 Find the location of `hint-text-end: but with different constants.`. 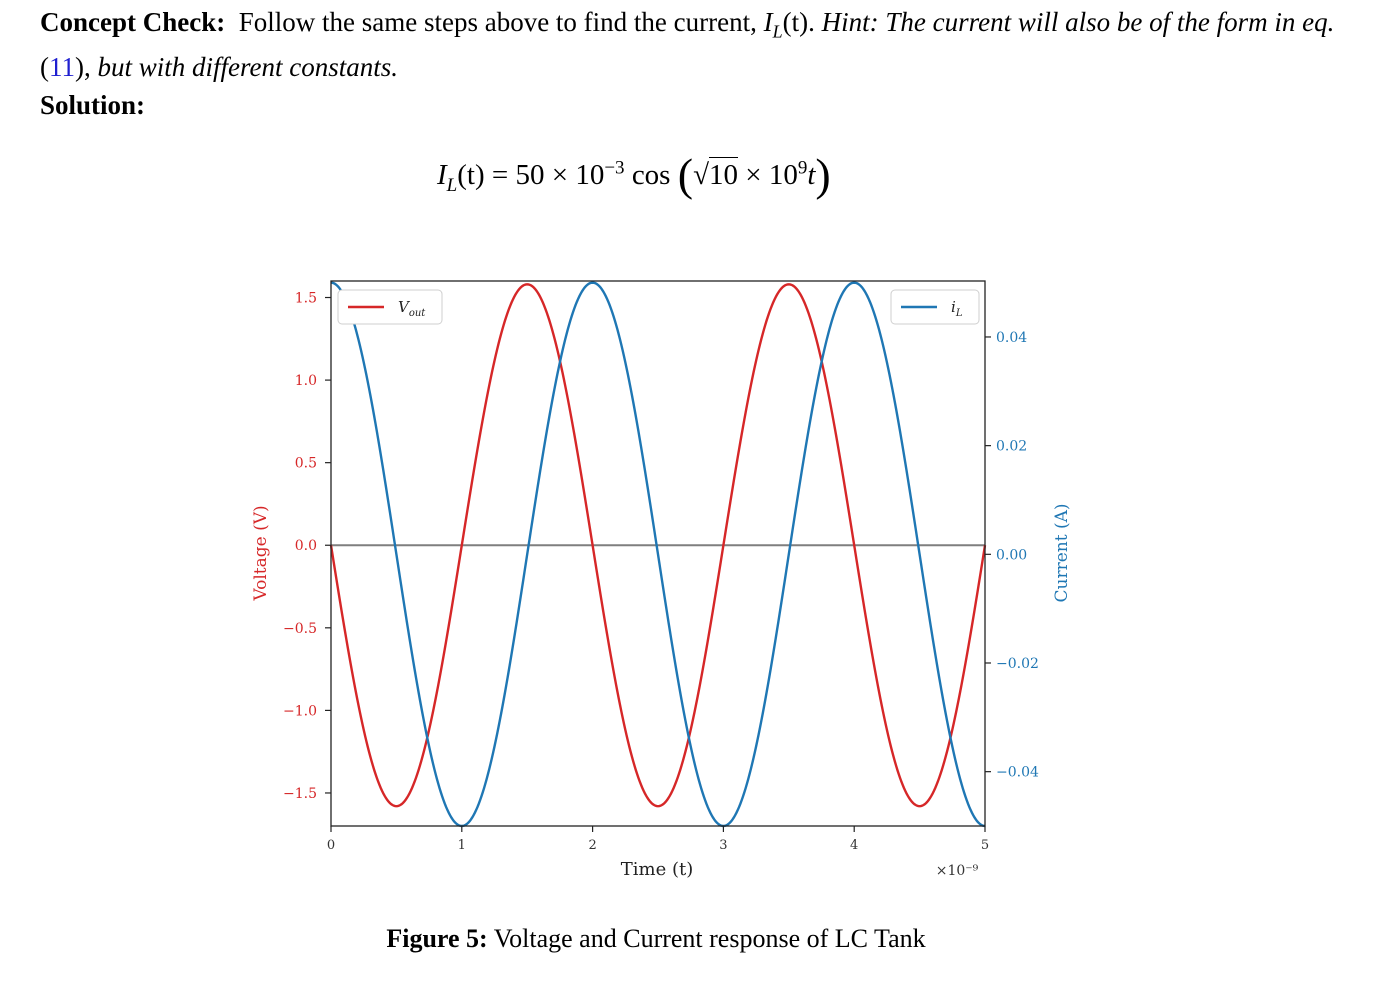

hint-text-end: but with different constants. is located at coordinates (244, 67).